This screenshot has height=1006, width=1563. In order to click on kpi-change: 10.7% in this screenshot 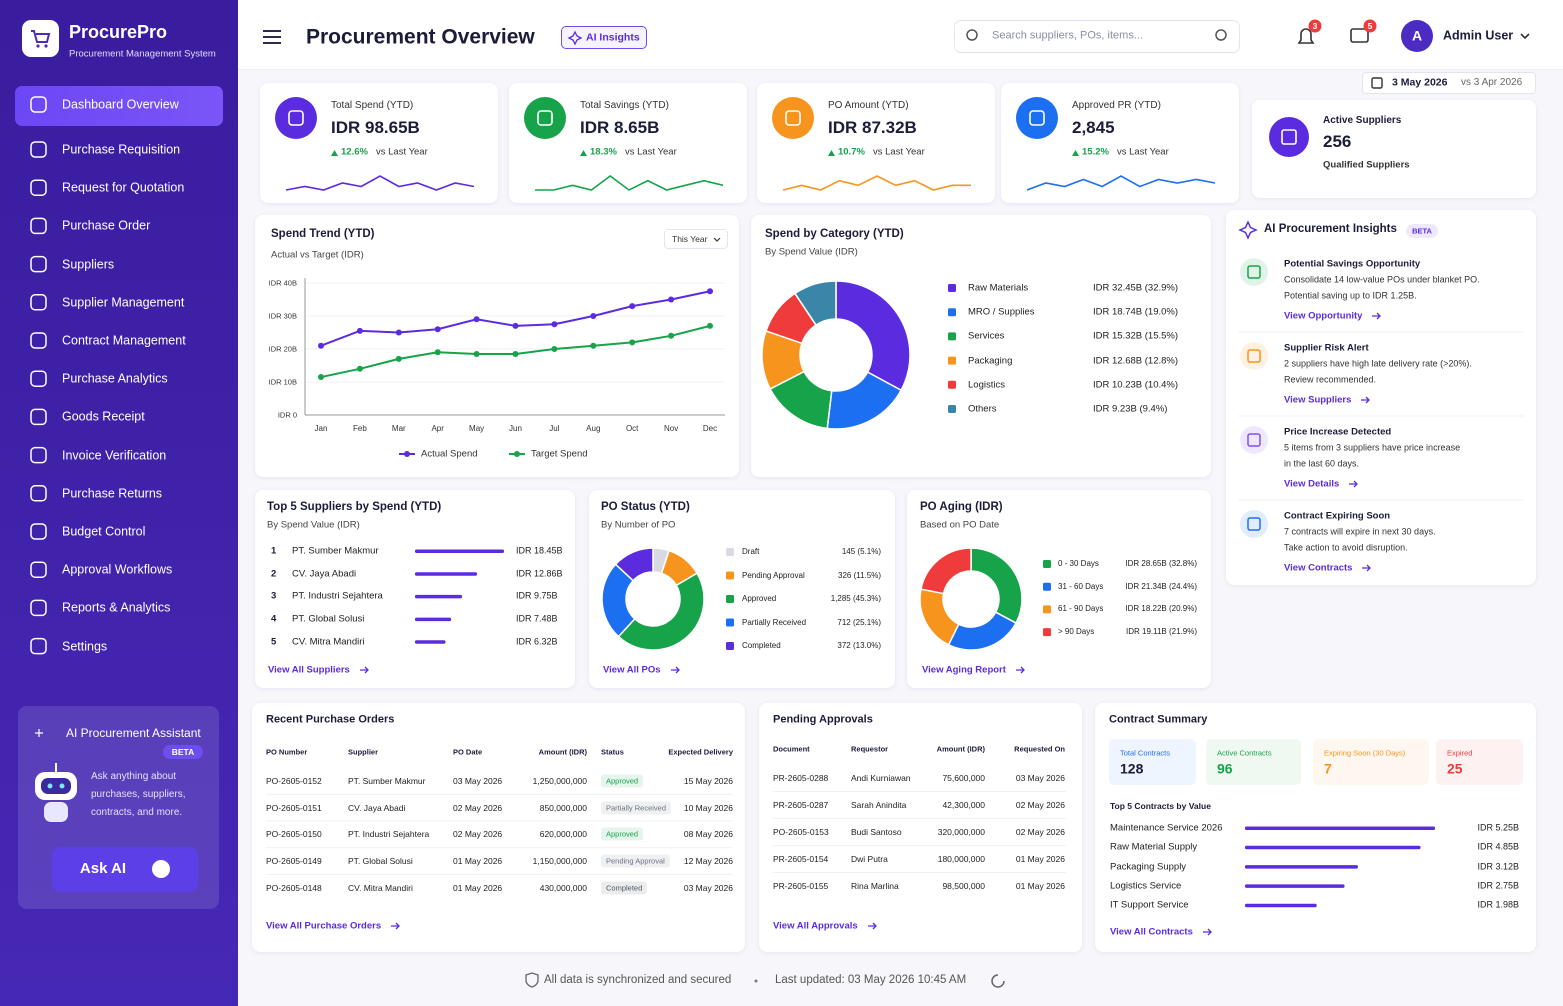, I will do `click(851, 152)`.